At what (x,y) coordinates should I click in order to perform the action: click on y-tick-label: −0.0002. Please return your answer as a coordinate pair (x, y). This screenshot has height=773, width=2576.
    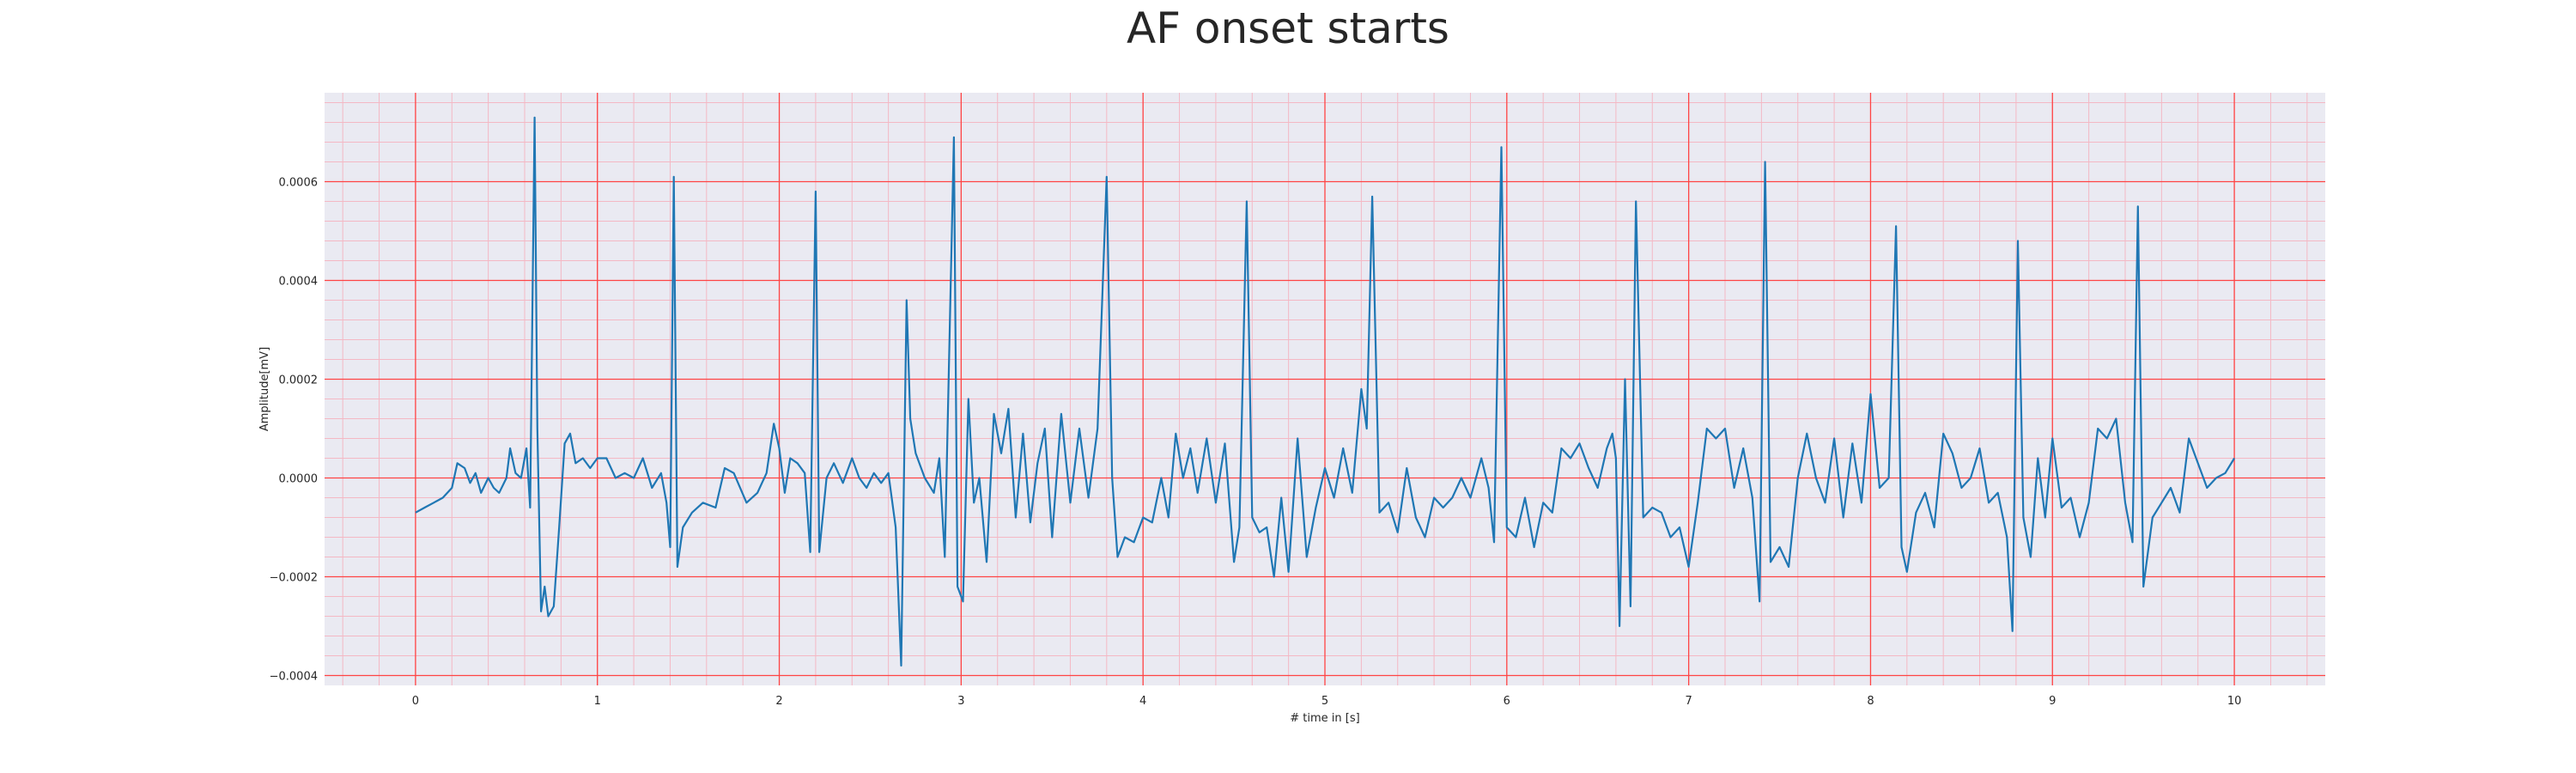
    Looking at the image, I should click on (294, 578).